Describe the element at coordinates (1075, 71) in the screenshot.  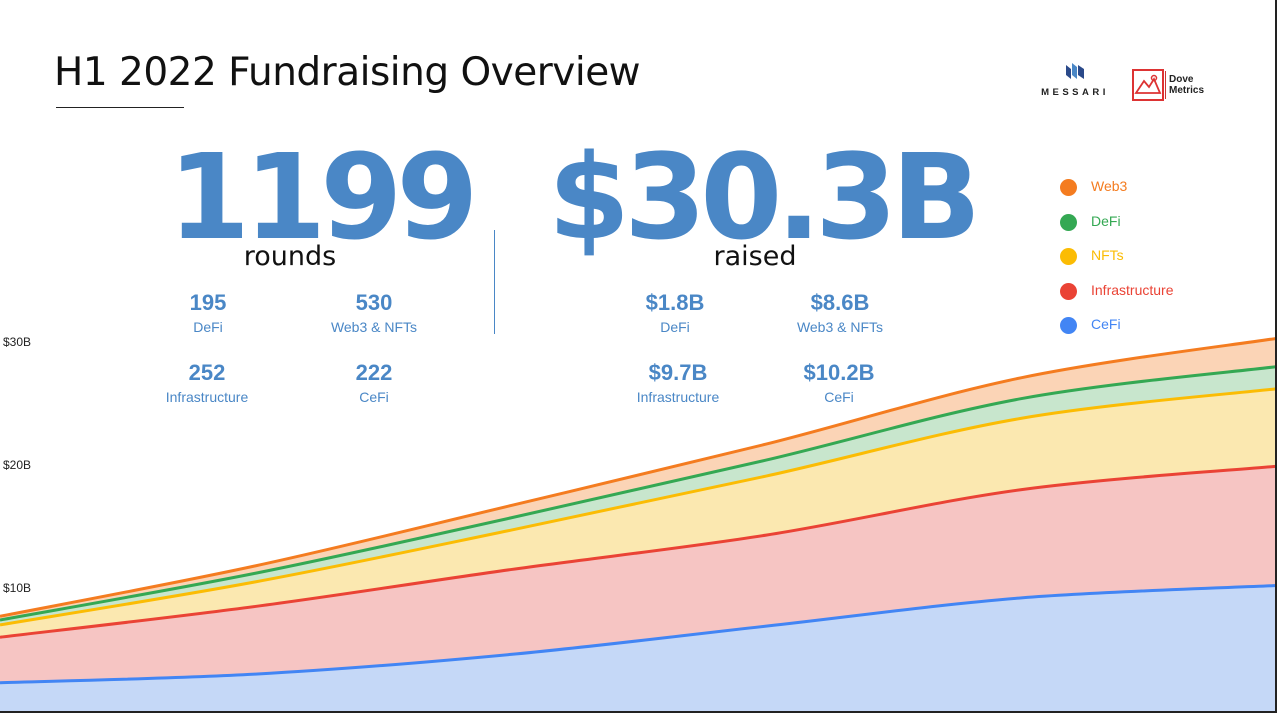
I see `messari-icon` at that location.